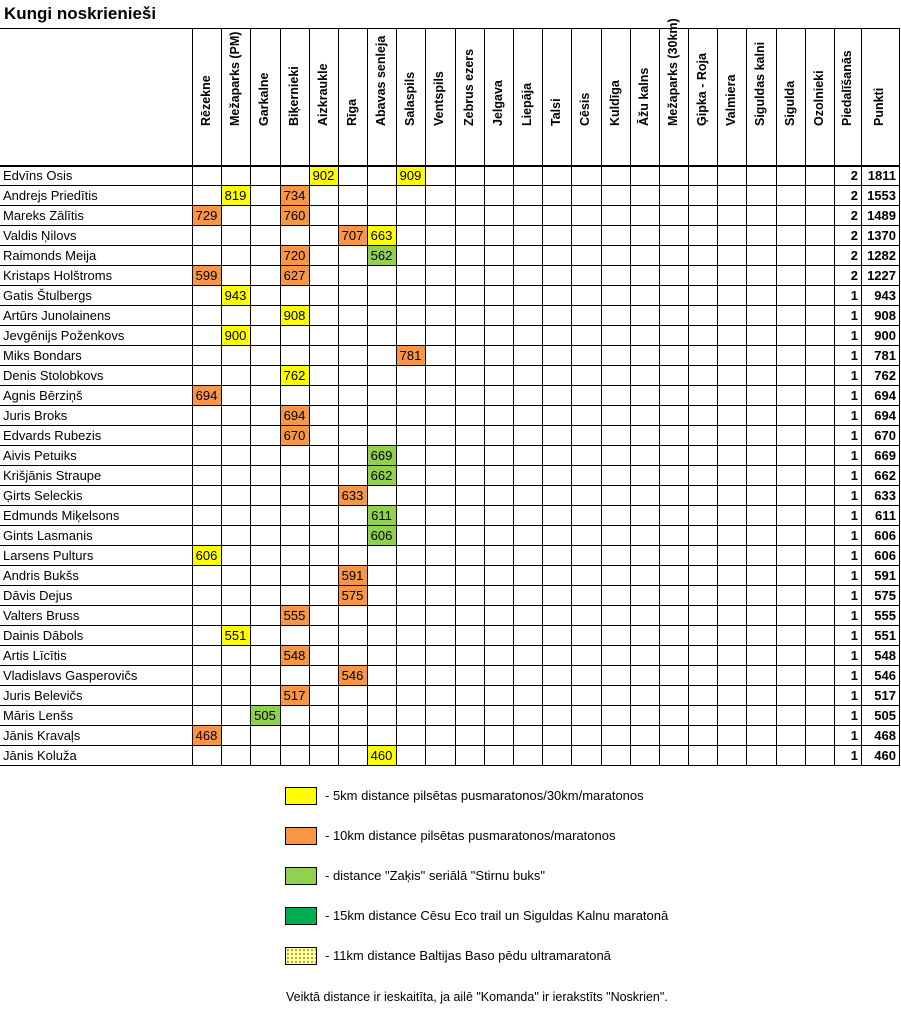  Describe the element at coordinates (885, 755) in the screenshot. I see `total-points: 460` at that location.